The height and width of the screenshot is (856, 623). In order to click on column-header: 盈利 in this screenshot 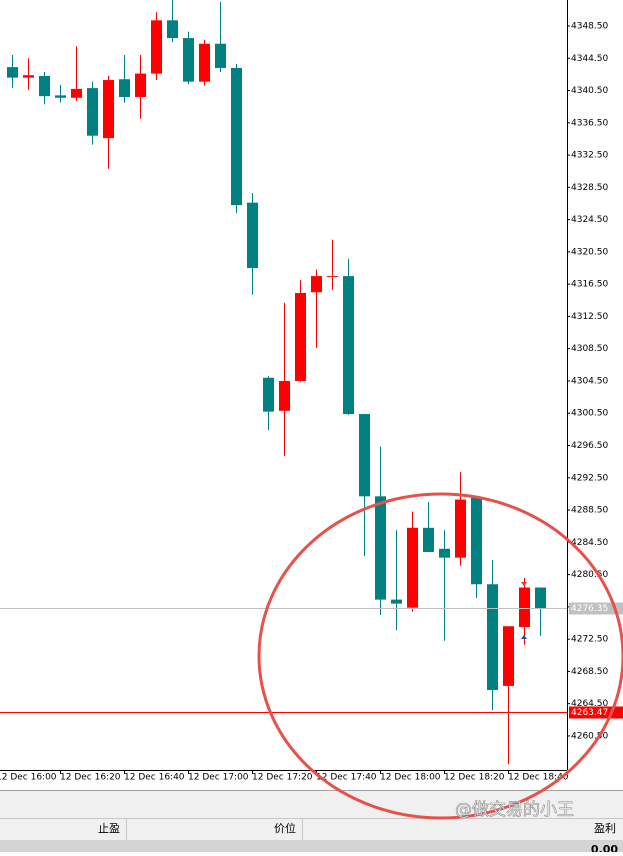, I will do `click(605, 828)`.